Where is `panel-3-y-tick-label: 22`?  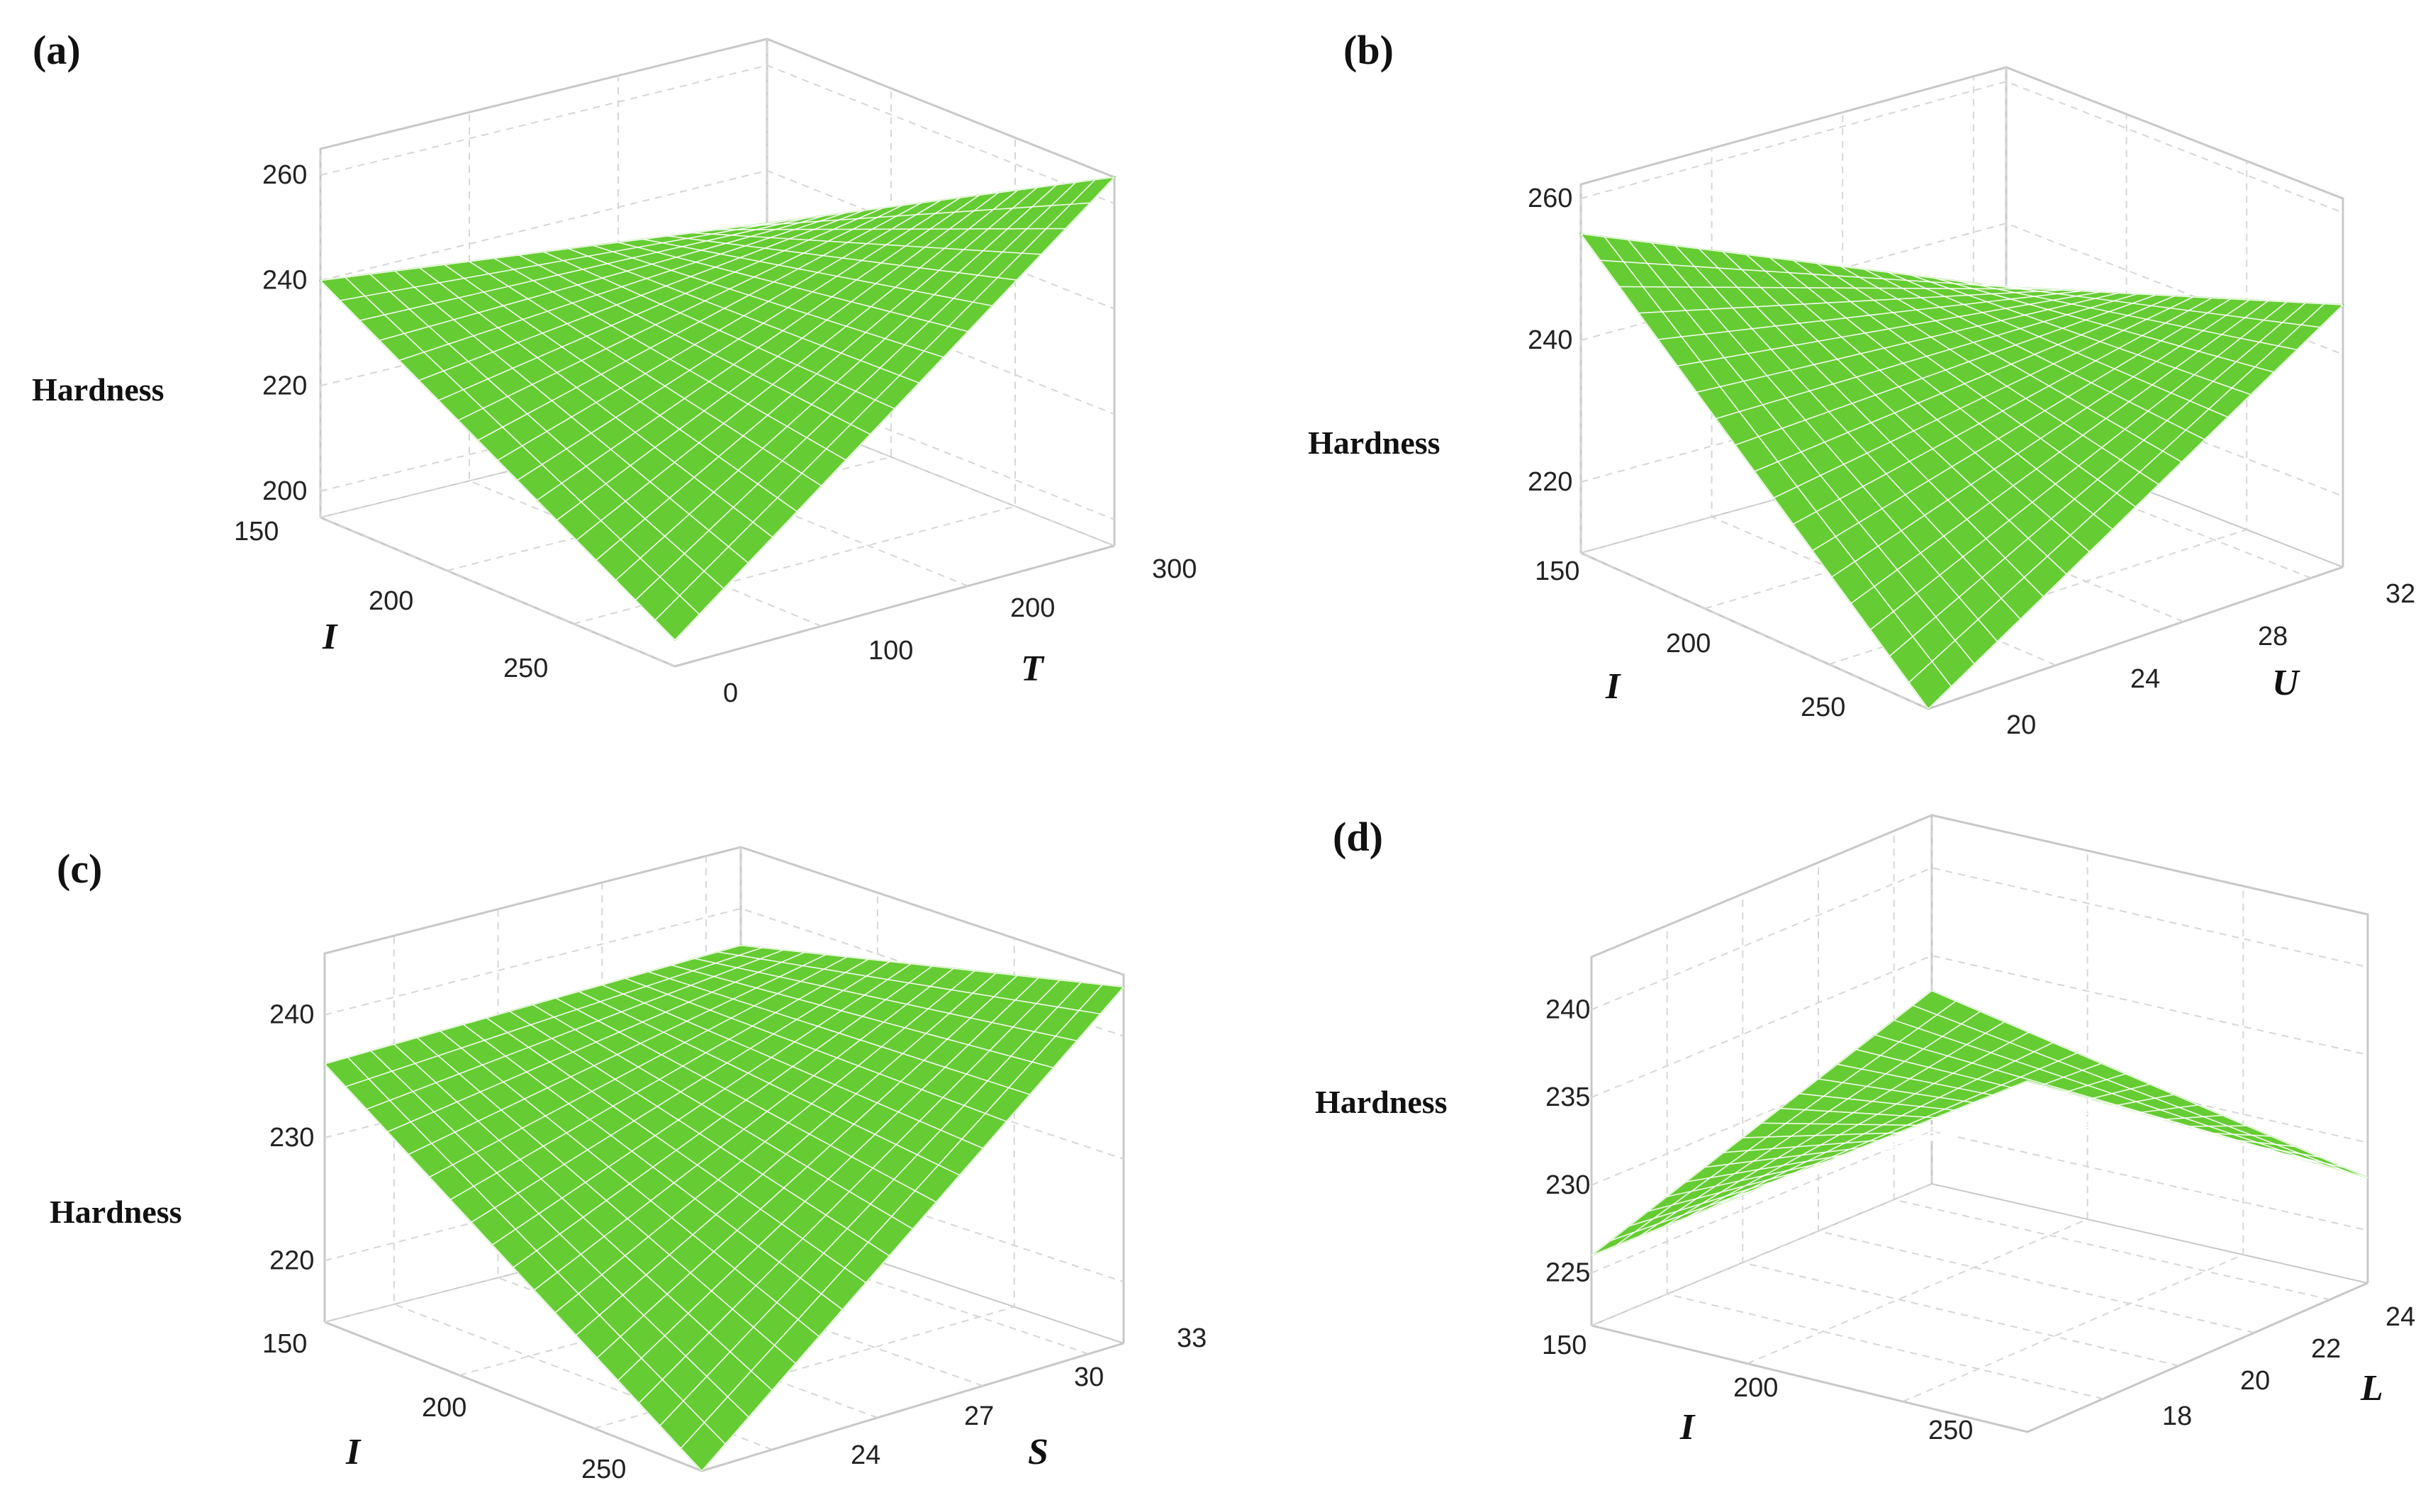
panel-3-y-tick-label: 22 is located at coordinates (2326, 1349).